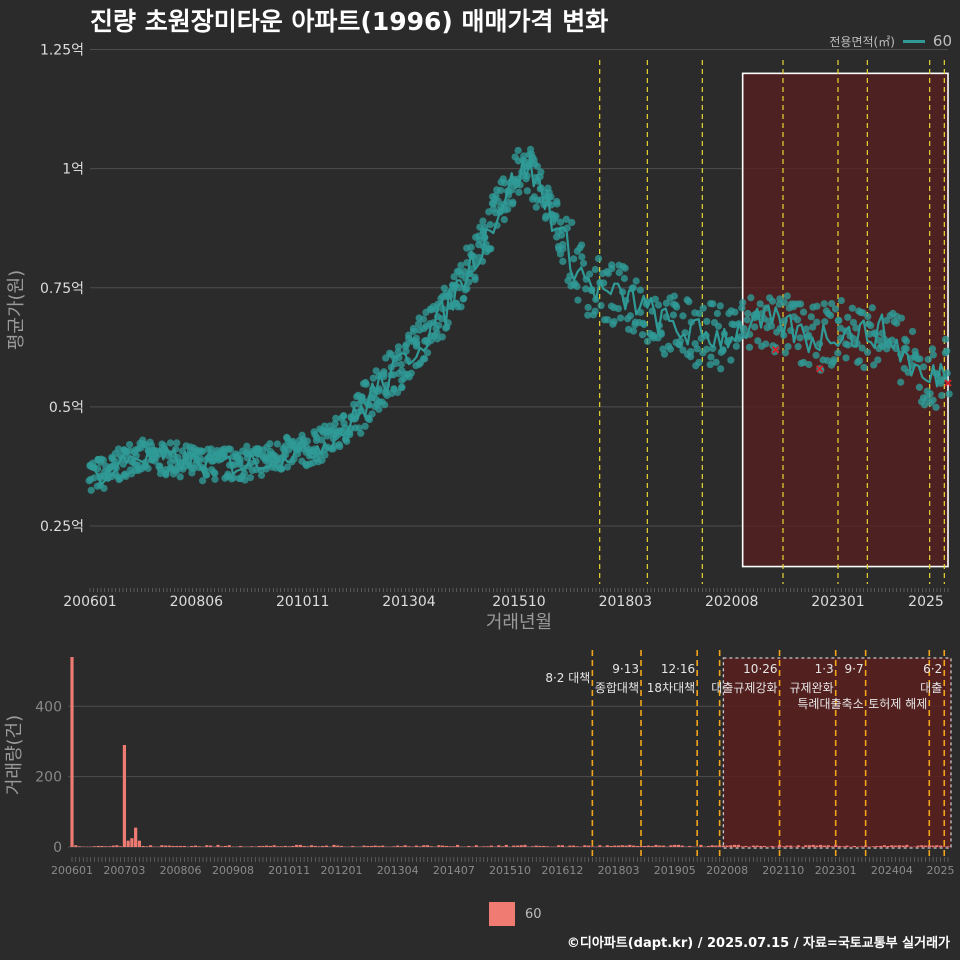  What do you see at coordinates (897, 704) in the screenshot?
I see `policy-label-sub: 토허제 해제` at bounding box center [897, 704].